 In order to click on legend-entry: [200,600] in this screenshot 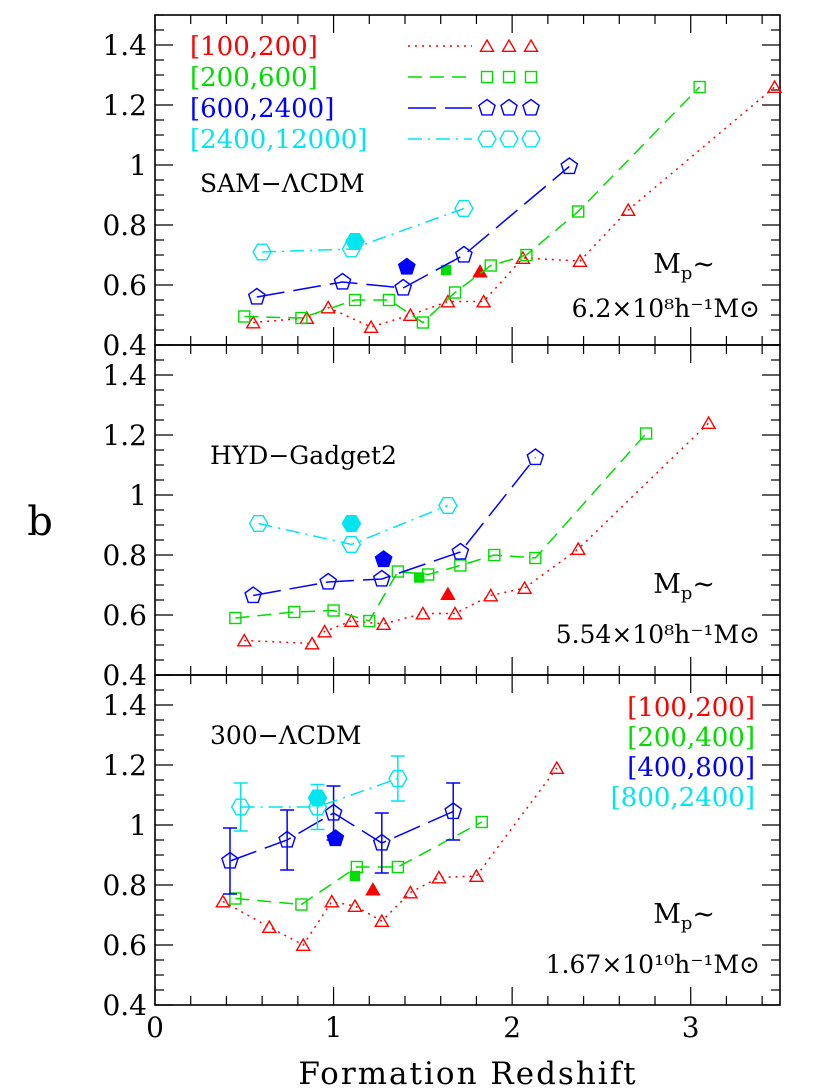, I will do `click(254, 78)`.